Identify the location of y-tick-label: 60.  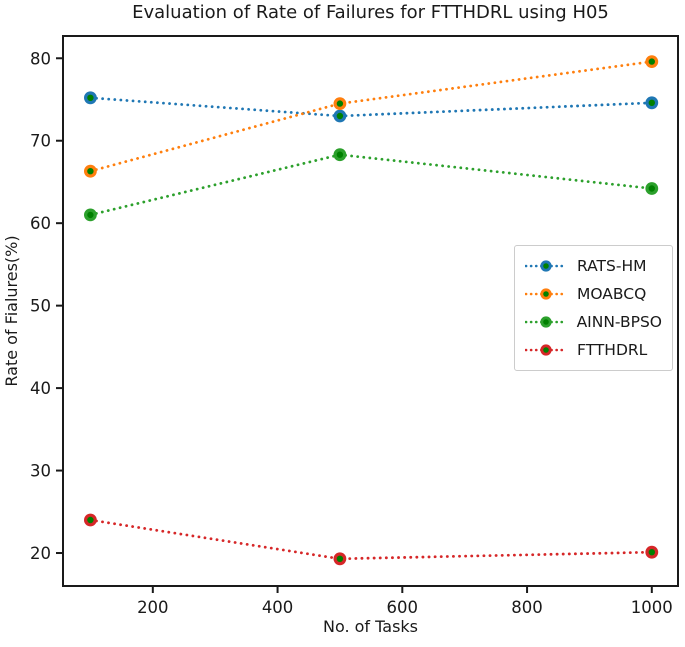
(40, 223).